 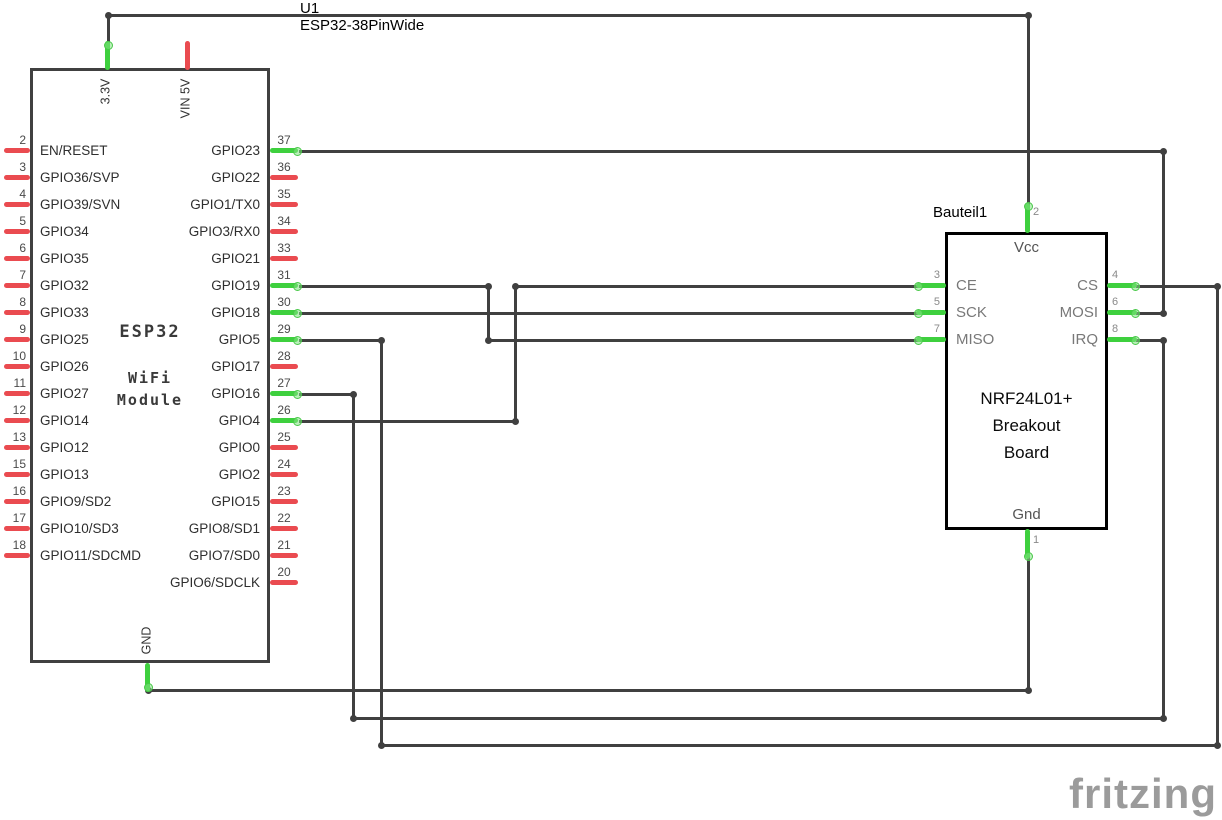 I want to click on nrf24-pin-number: 2, so click(x=1036, y=212).